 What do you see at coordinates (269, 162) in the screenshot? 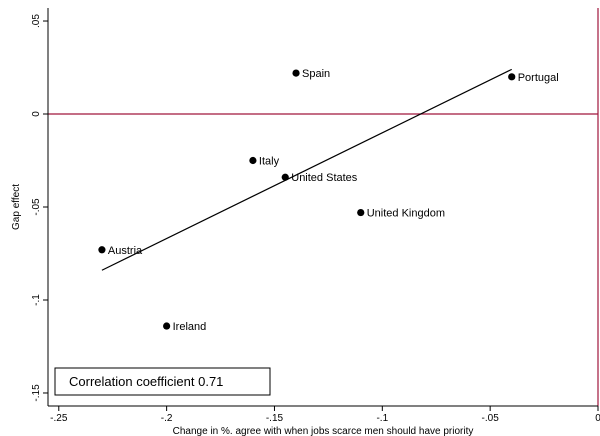
I see `data-point-label: Italy` at bounding box center [269, 162].